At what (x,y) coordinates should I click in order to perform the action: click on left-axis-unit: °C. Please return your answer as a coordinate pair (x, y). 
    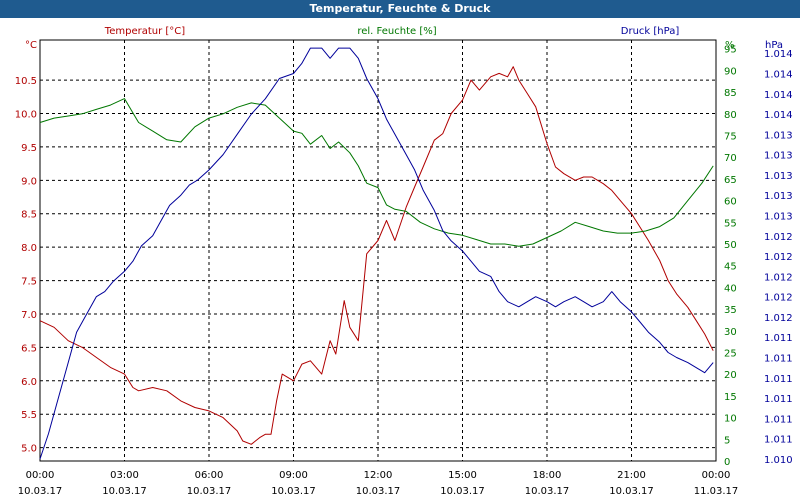
    Looking at the image, I should click on (31, 45).